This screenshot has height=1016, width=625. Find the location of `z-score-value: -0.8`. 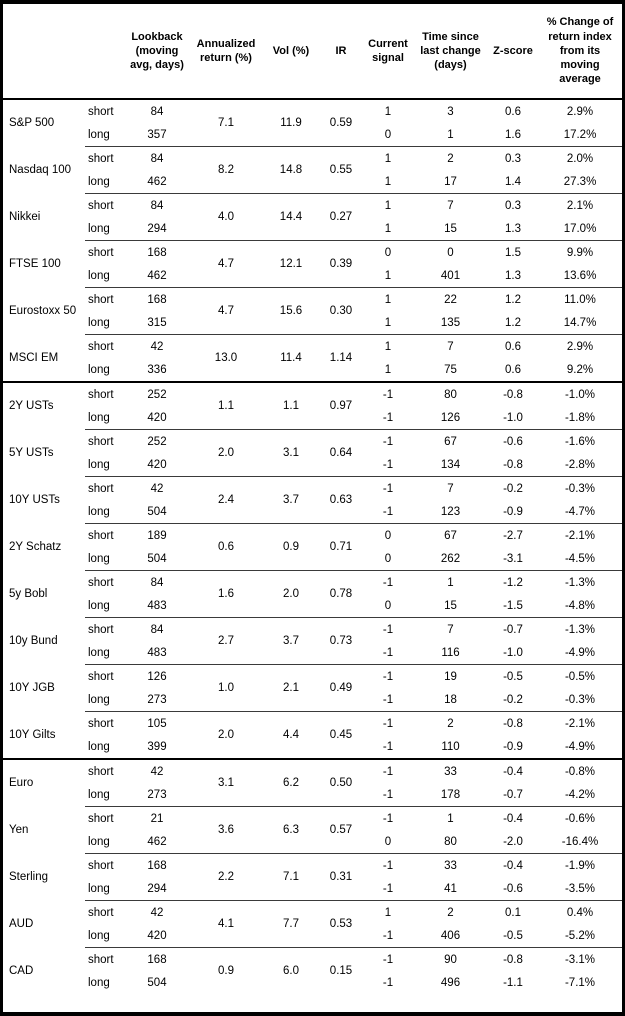

z-score-value: -0.8 is located at coordinates (513, 723).